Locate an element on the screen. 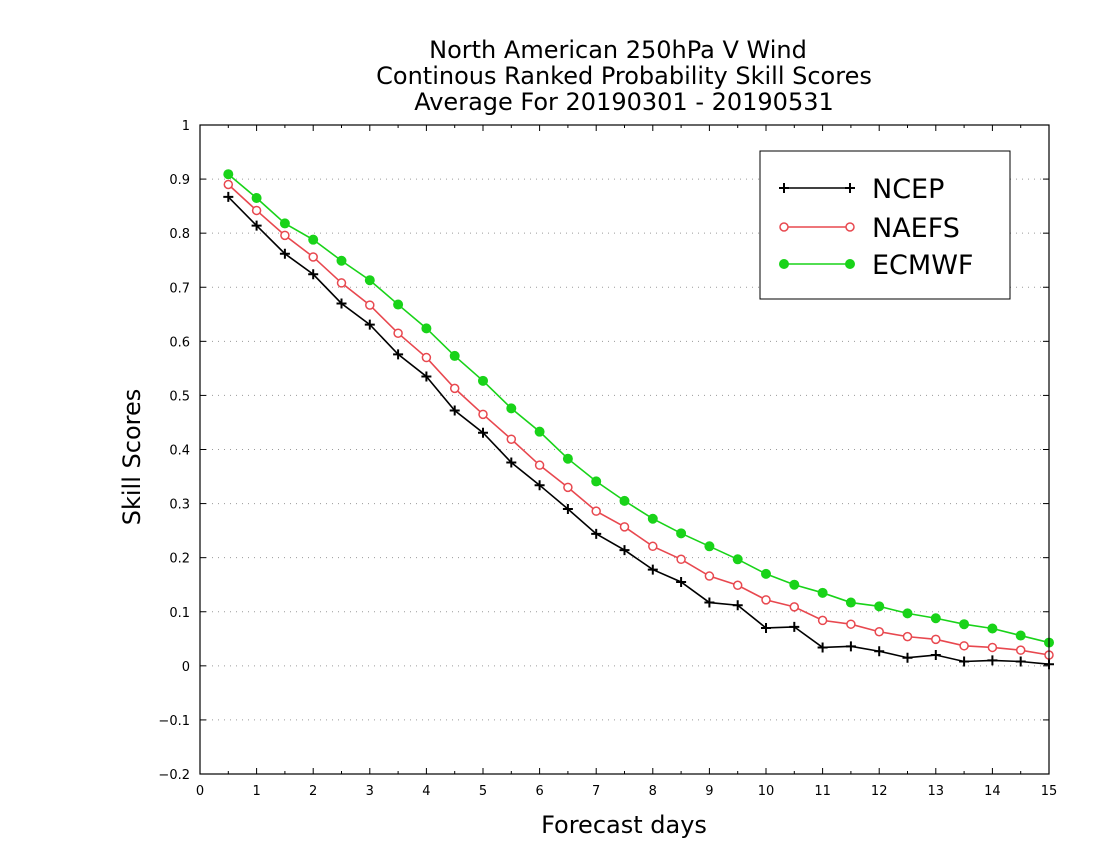 The width and height of the screenshot is (1100, 850). legend-label-ncep: NCEP is located at coordinates (908, 189).